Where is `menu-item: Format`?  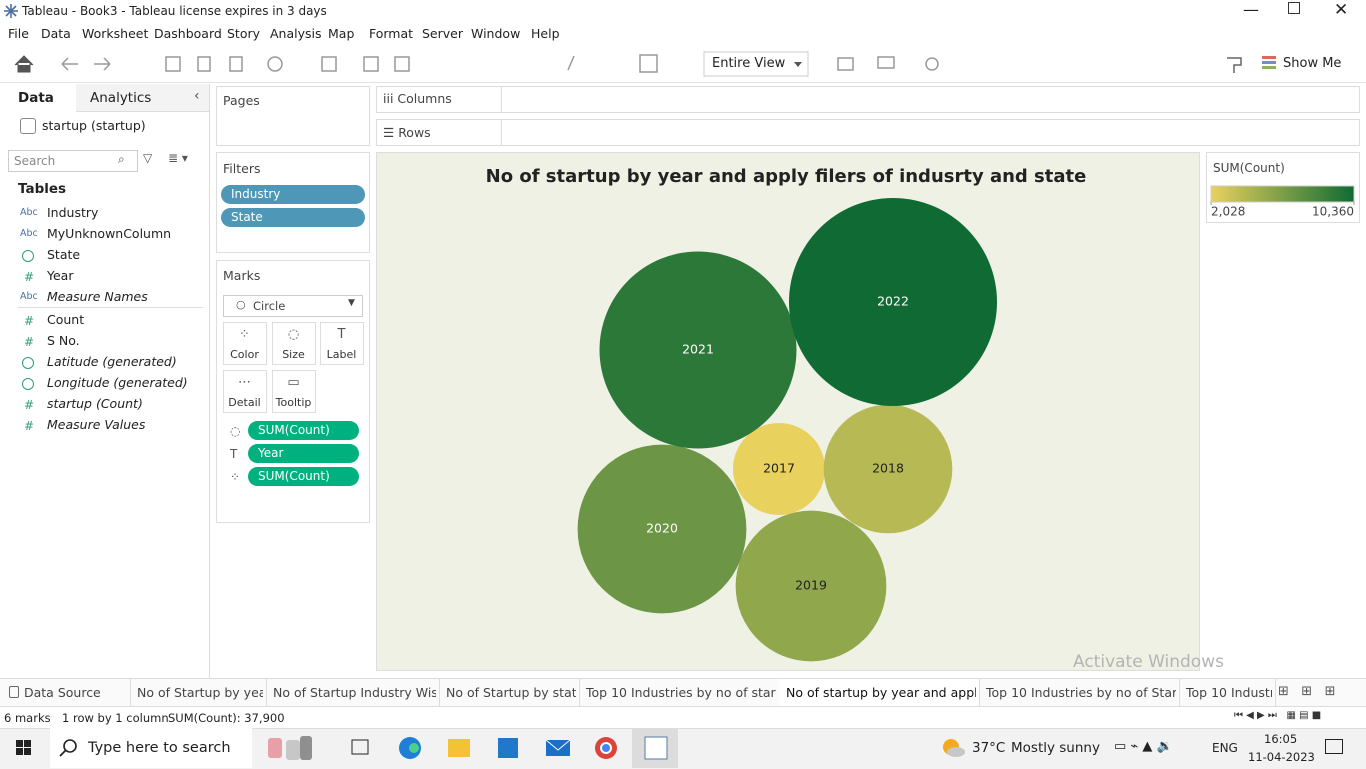 menu-item: Format is located at coordinates (391, 33).